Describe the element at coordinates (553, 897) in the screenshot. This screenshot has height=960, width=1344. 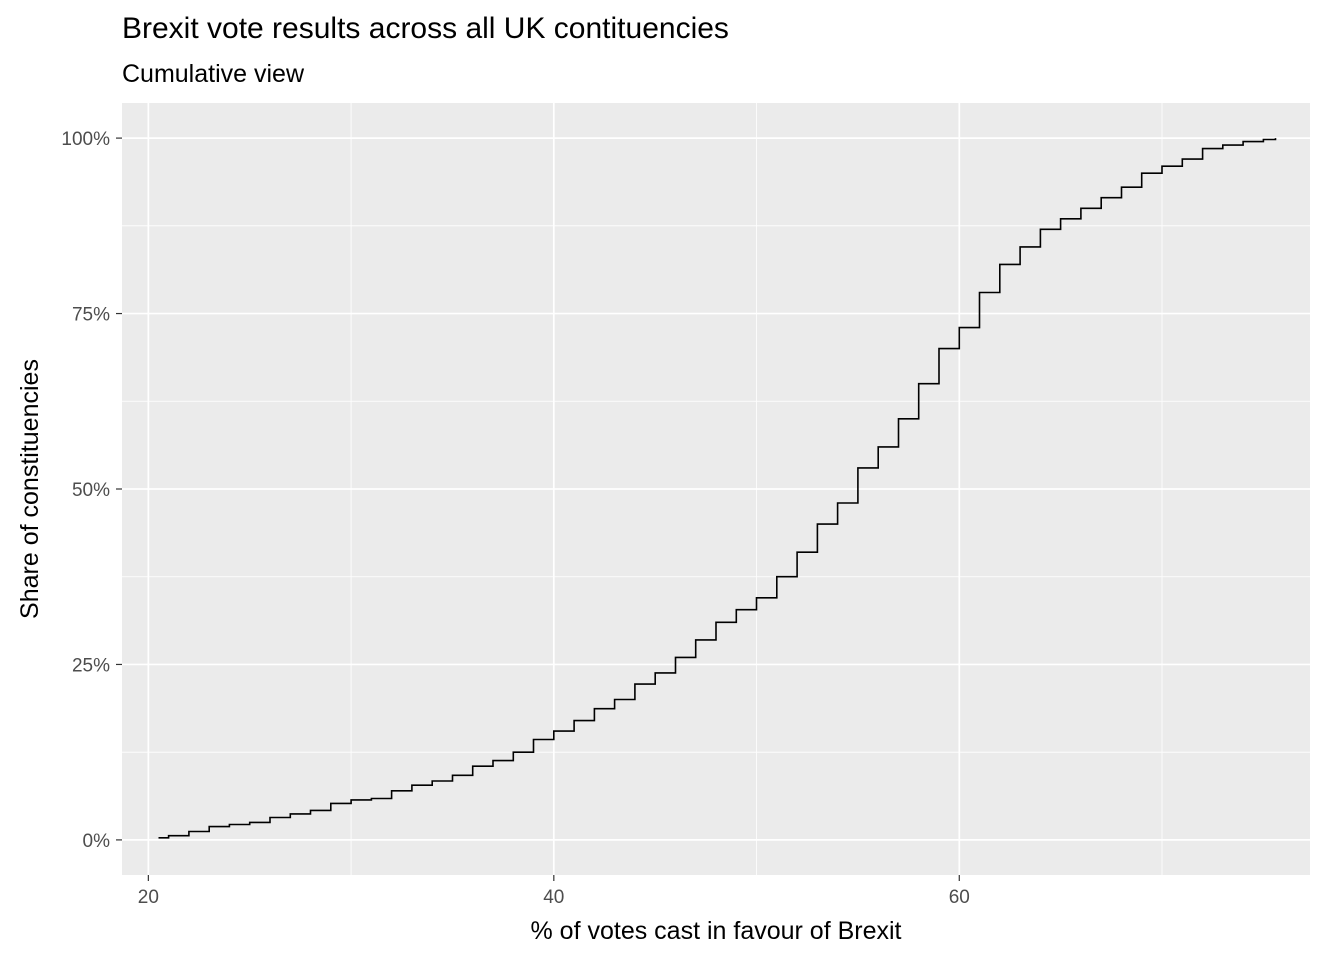
I see `x-tick-label: 40` at that location.